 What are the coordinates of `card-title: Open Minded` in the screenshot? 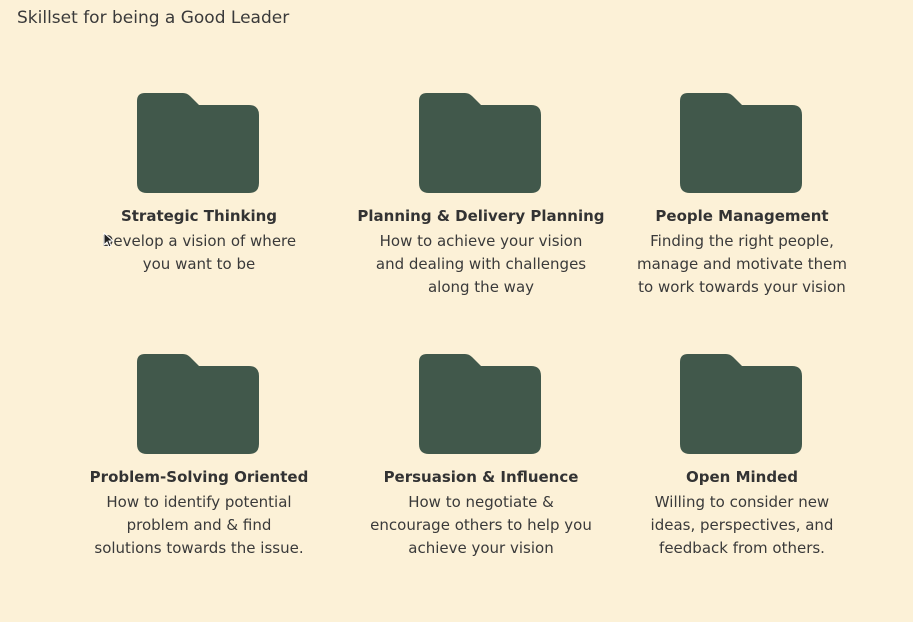 It's located at (742, 477).